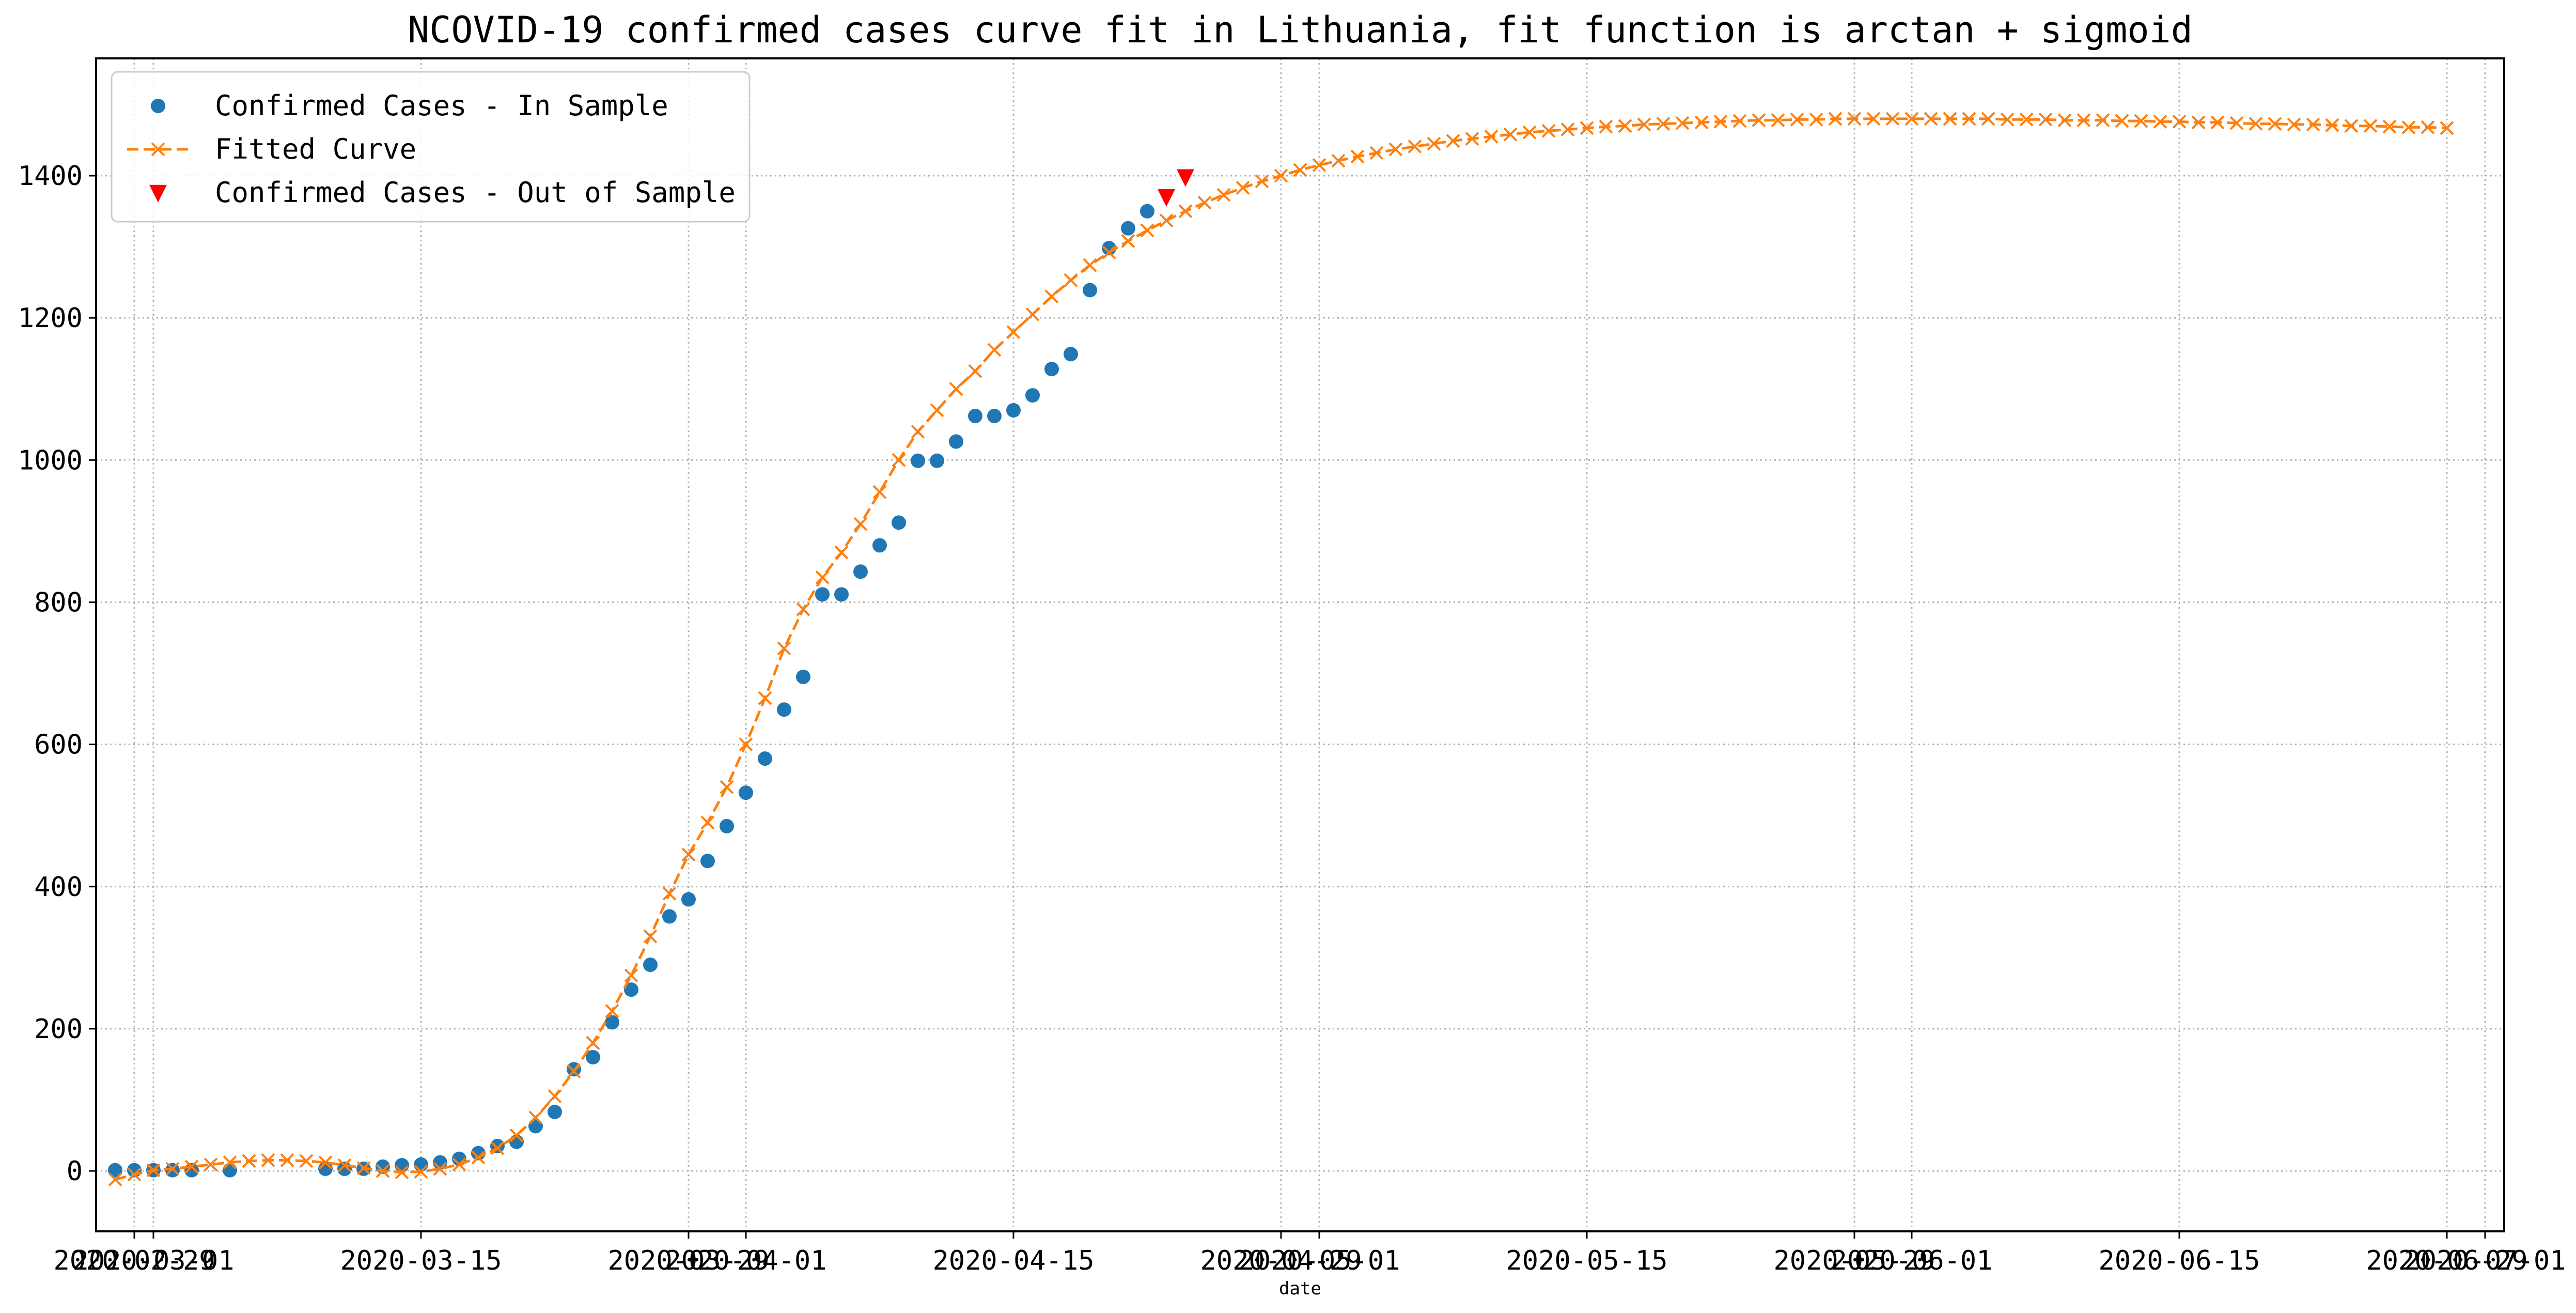 The image size is (2576, 1313). I want to click on legend-triangle-marker, so click(158, 194).